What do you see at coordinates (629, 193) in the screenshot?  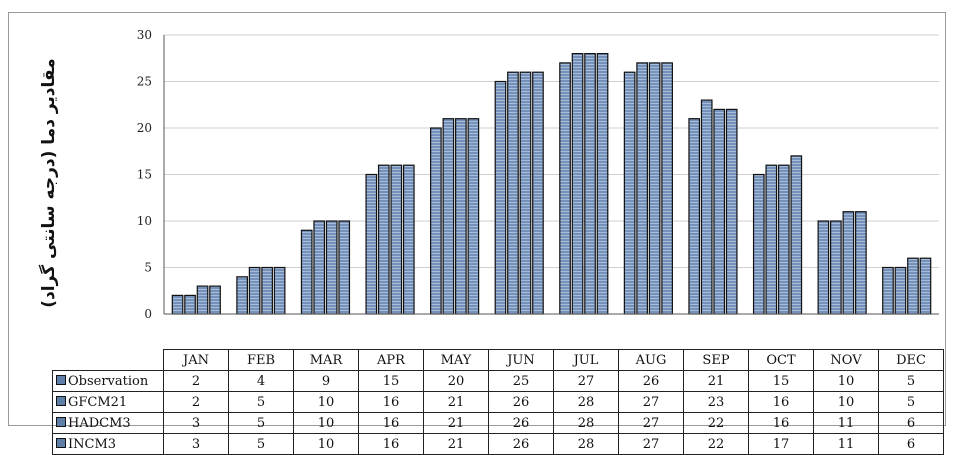 I see `bar-observation-aug` at bounding box center [629, 193].